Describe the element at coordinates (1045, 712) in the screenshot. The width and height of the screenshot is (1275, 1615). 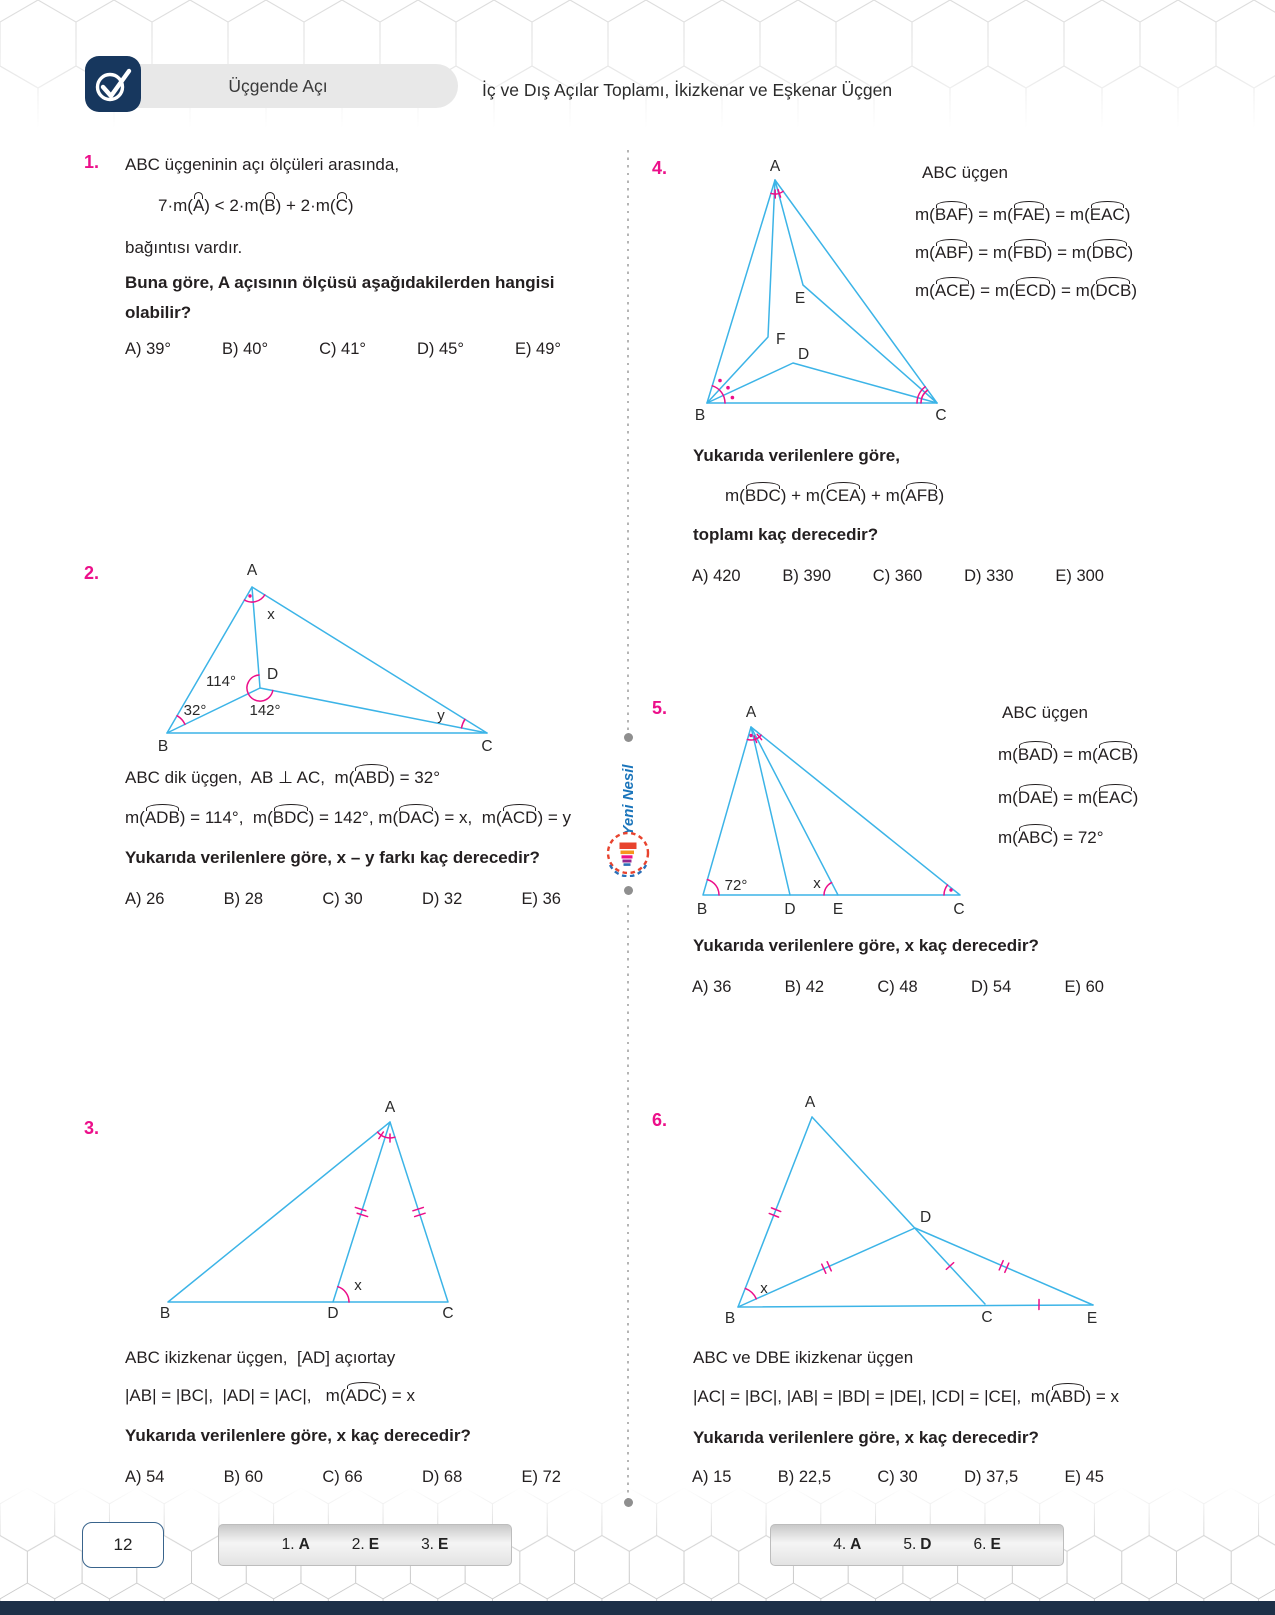
I see `q5-side-title: ABC üçgen` at that location.